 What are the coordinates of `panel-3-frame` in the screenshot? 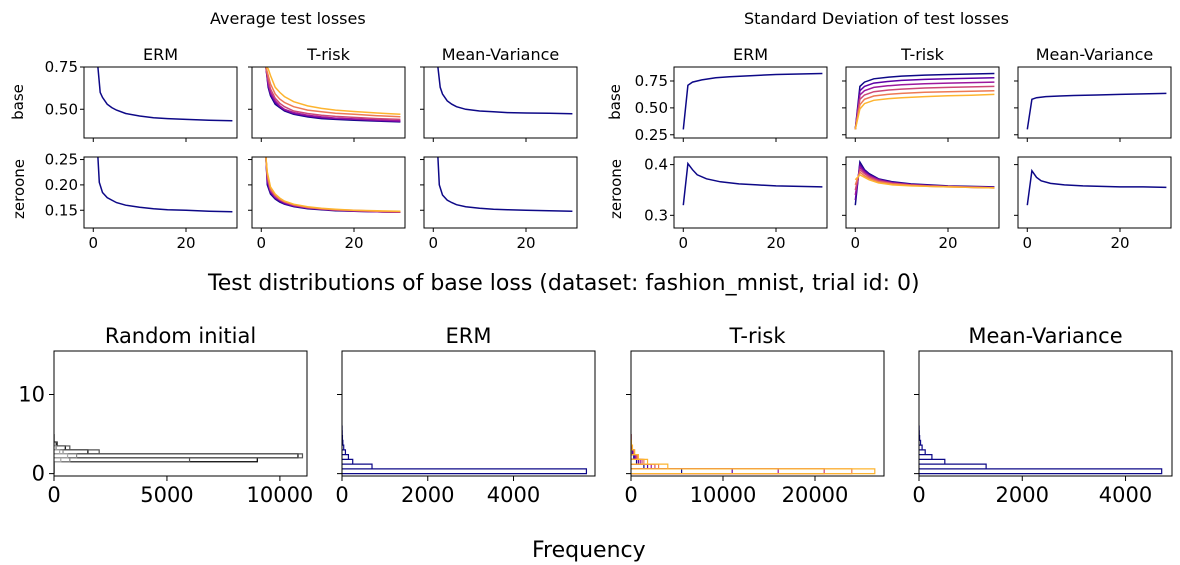 It's located at (160, 192).